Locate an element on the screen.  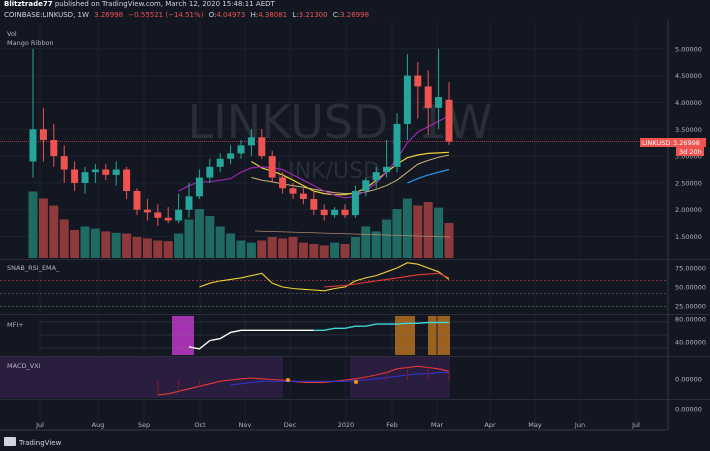
bar-timer: 3d 20h is located at coordinates (690, 152).